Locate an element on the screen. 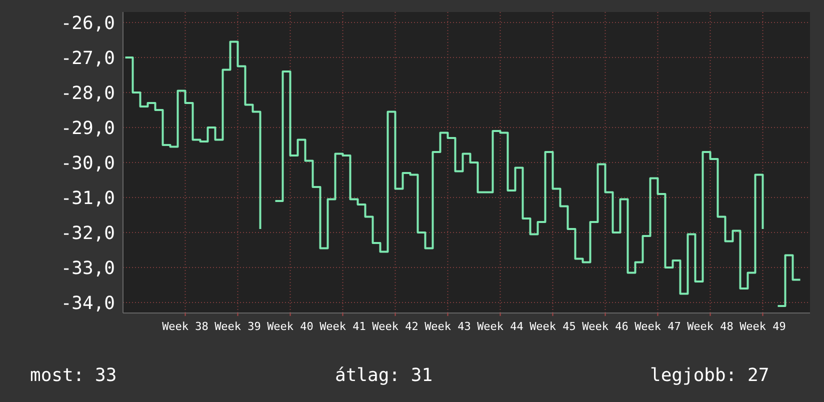  y-tick-label: -26,0 is located at coordinates (87, 23).